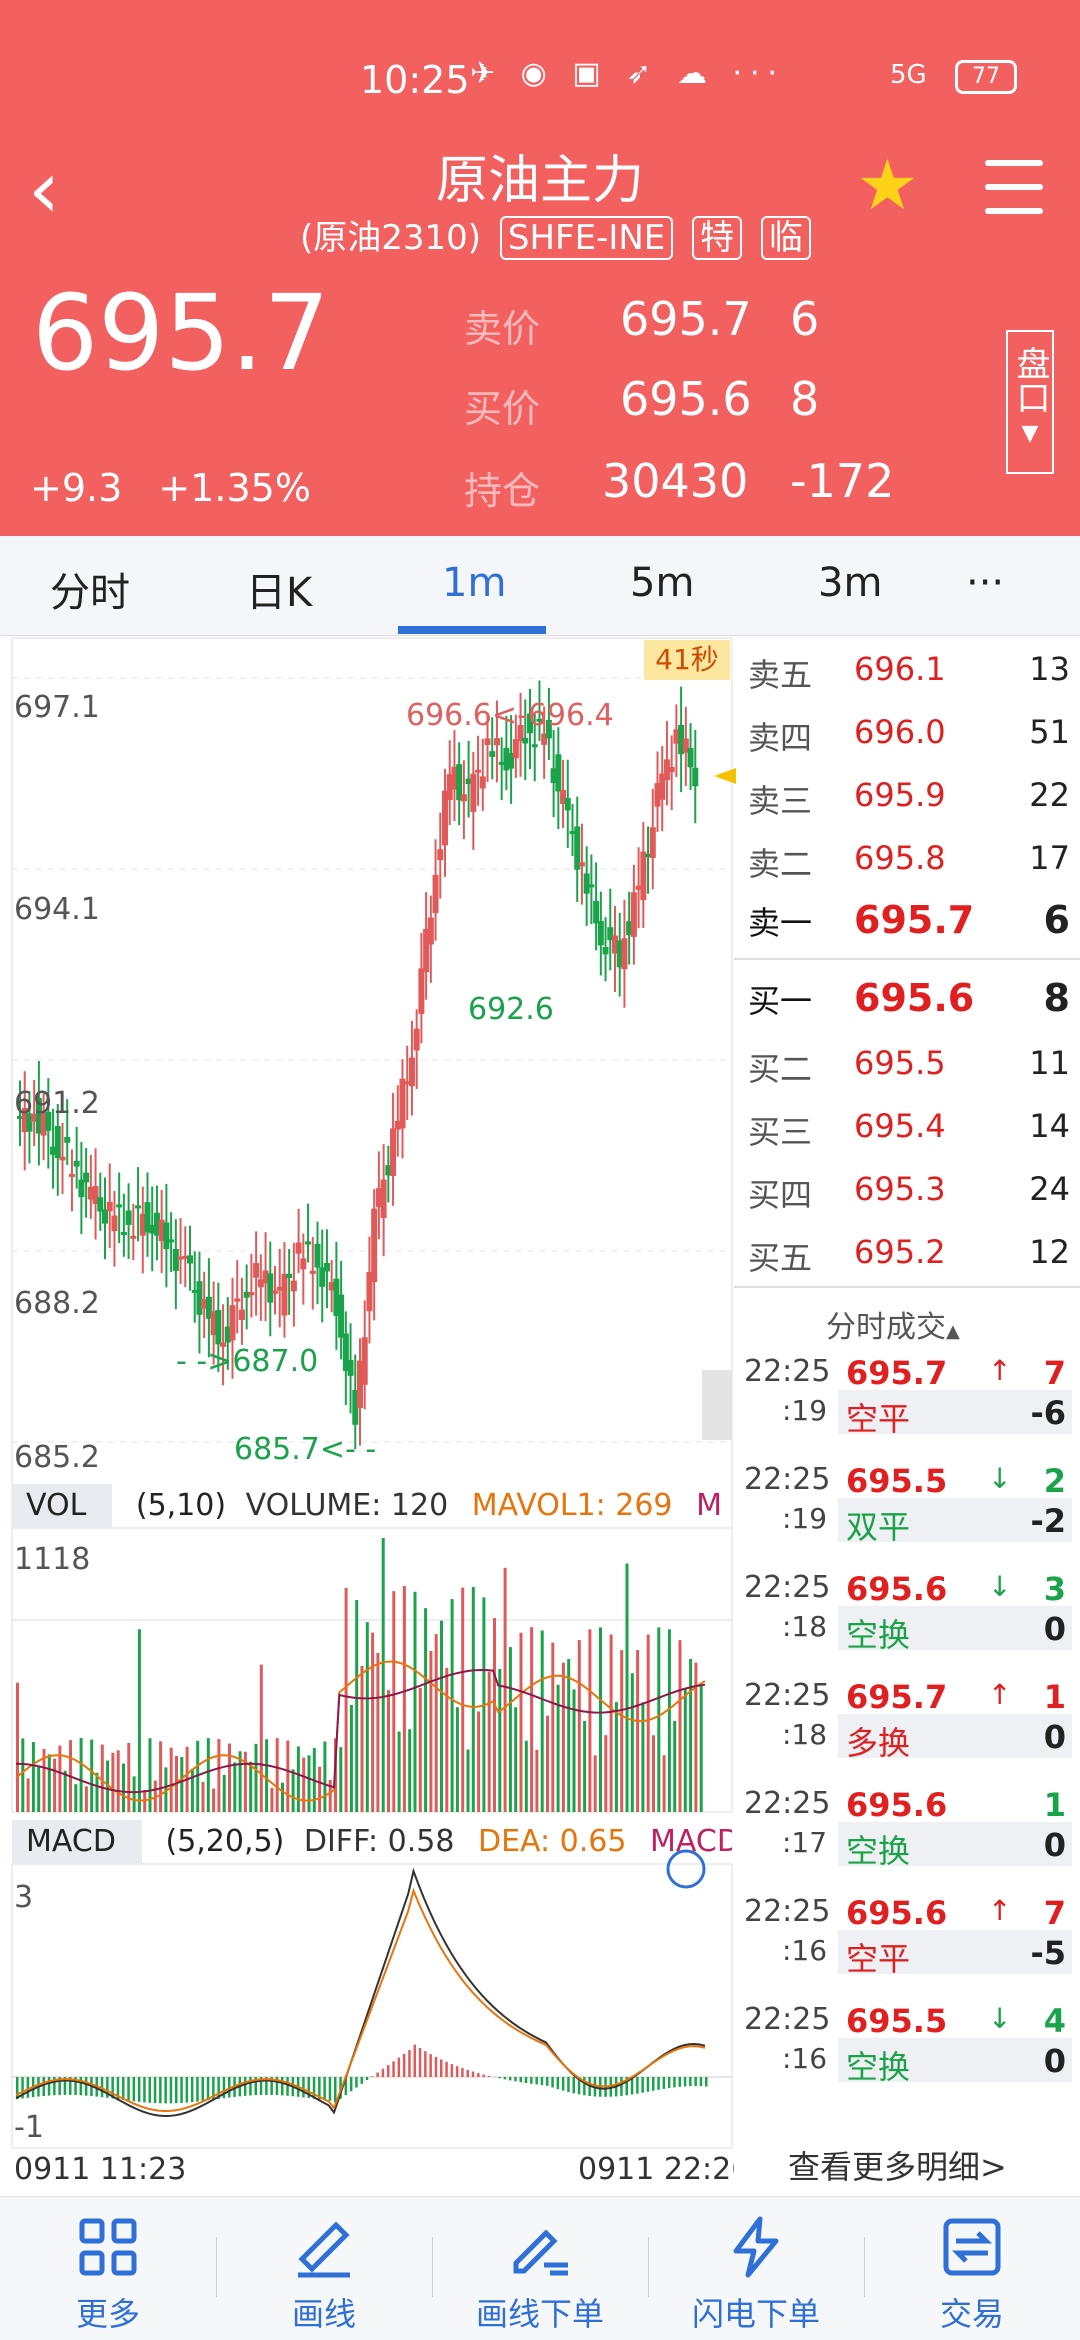  What do you see at coordinates (909, 1264) in the screenshot?
I see `bid-row: 买五 695.2 12` at bounding box center [909, 1264].